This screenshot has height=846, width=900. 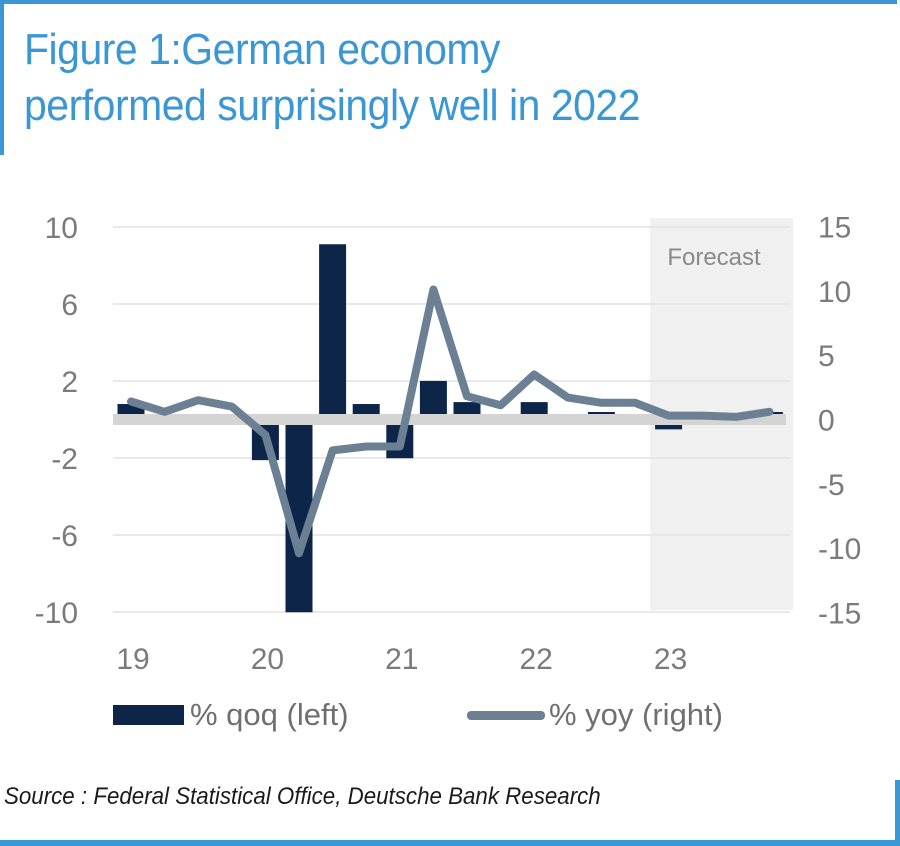 I want to click on right-tick-label: -15, so click(x=839, y=614).